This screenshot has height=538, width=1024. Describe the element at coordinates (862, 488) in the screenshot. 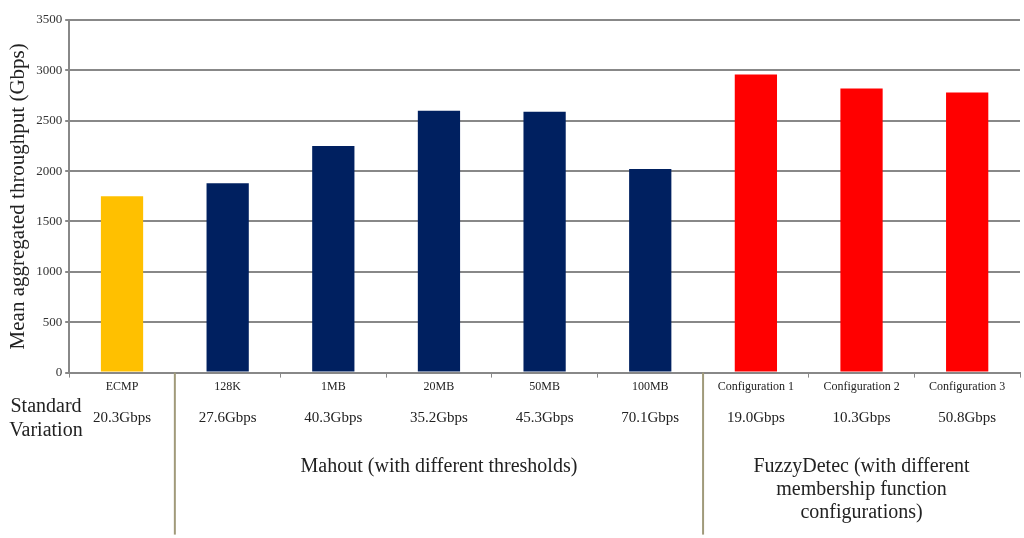

I see `text: FuzzyDetec (with different membership function configurations)` at that location.